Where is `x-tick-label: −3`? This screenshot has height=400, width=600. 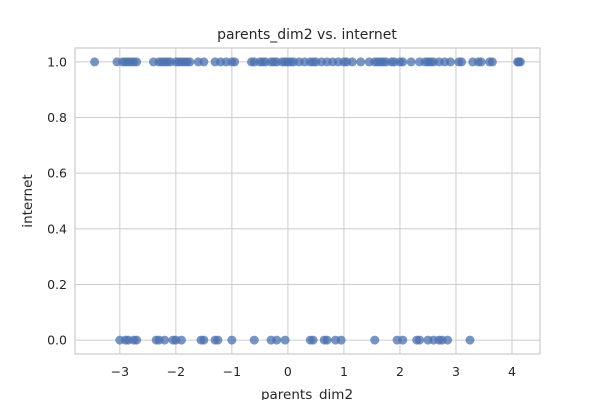 x-tick-label: −3 is located at coordinates (120, 371).